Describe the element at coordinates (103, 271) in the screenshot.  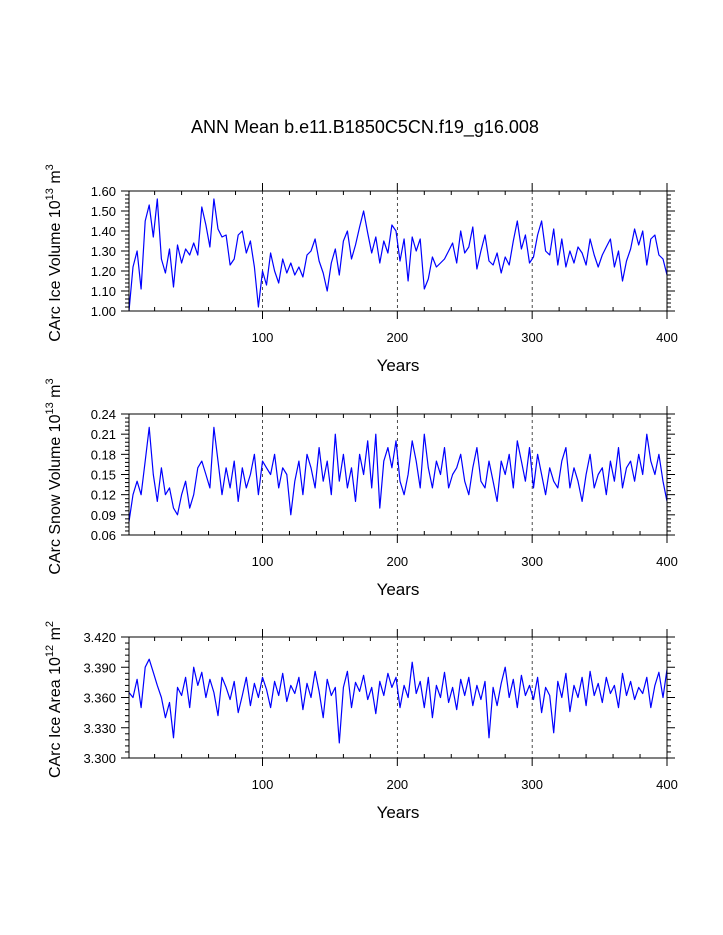
I see `y-tick-label: 1.20` at that location.